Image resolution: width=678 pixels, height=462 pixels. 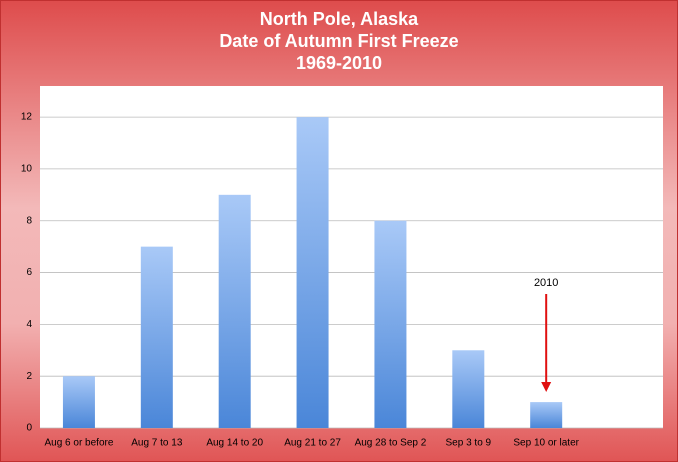 I want to click on y-tick-label: 12, so click(x=27, y=117).